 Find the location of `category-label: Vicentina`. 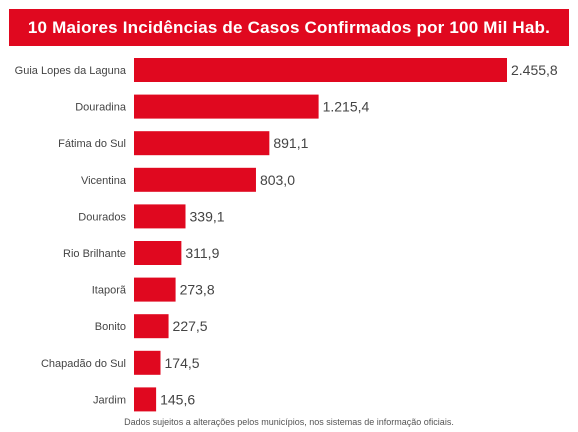

category-label: Vicentina is located at coordinates (104, 181).